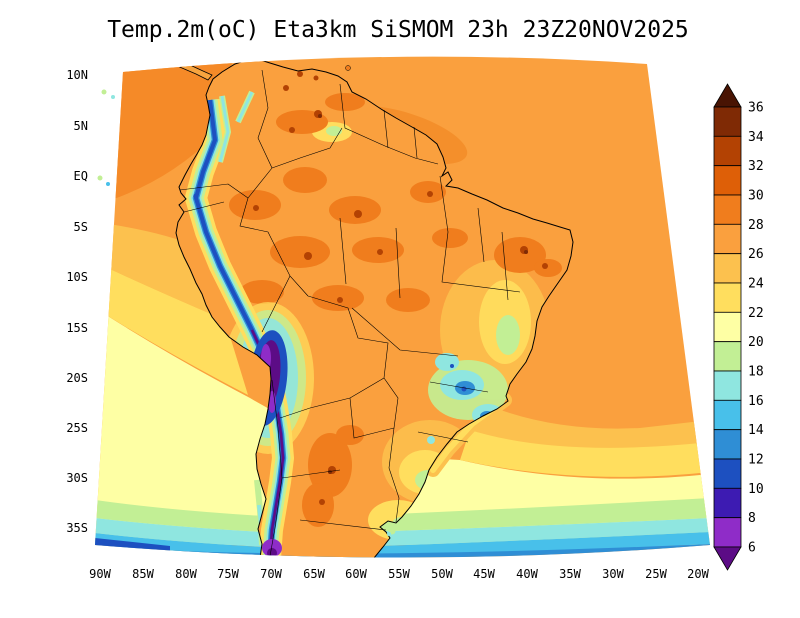  I want to click on lat-tick-label: 10S, so click(77, 277).